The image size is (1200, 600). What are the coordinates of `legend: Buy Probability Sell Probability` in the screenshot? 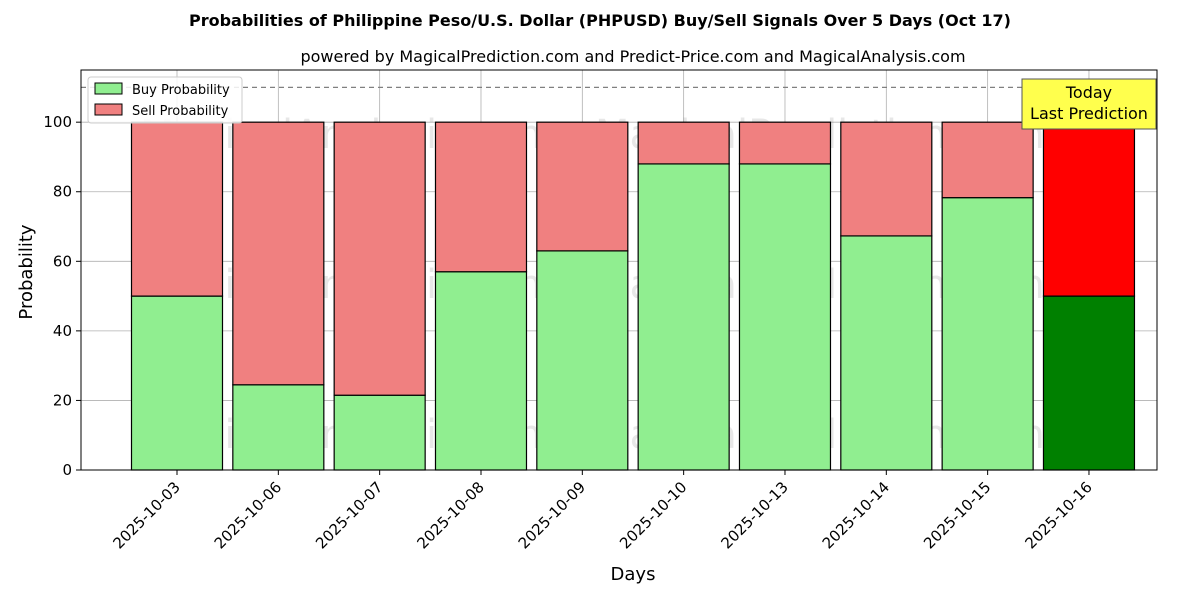 It's located at (165, 100).